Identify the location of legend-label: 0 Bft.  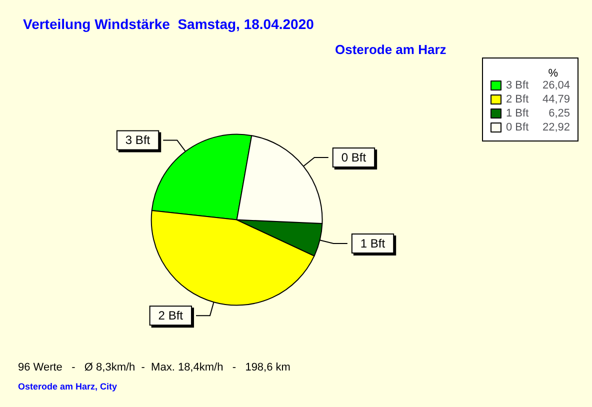
(517, 128).